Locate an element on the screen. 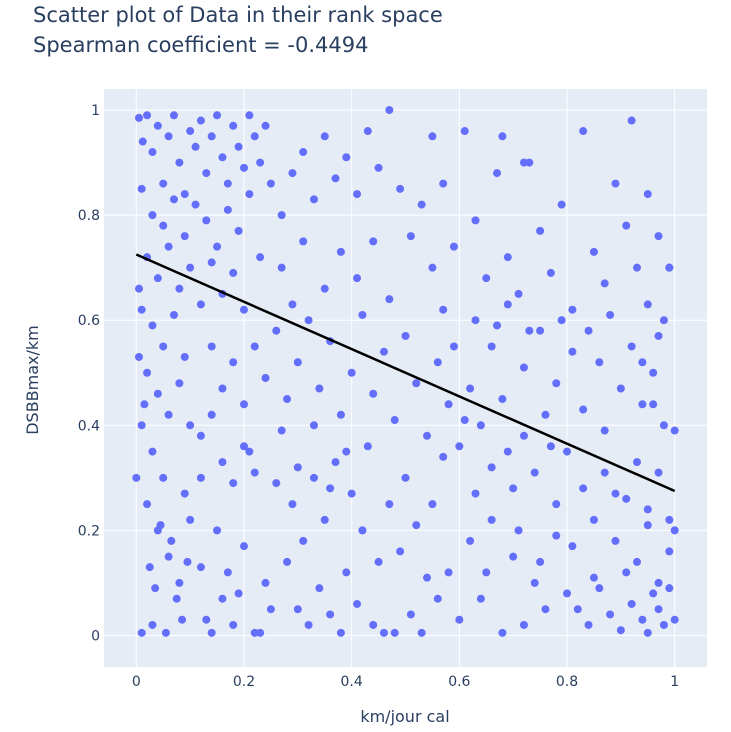  y-tick-label: 0 is located at coordinates (95, 636).